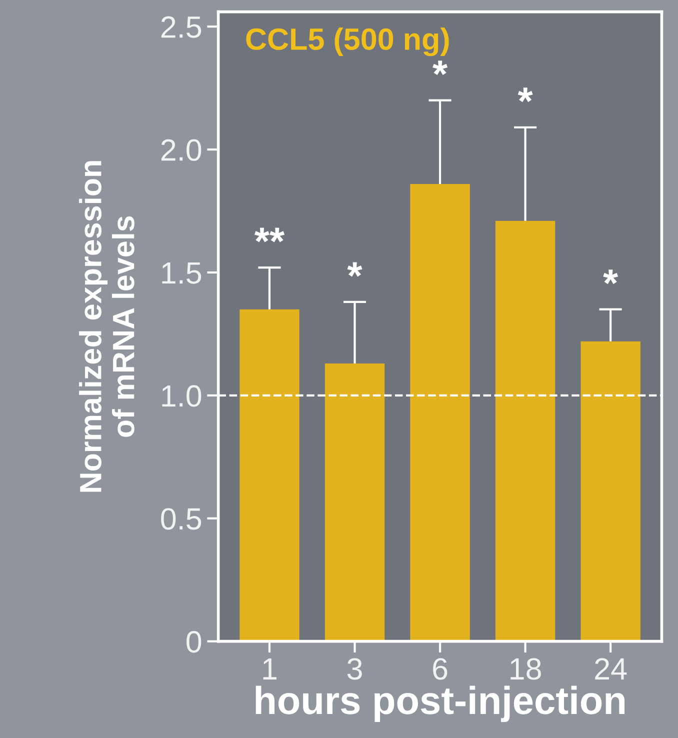 This screenshot has width=678, height=738. What do you see at coordinates (181, 27) in the screenshot?
I see `y-tick-label: 2.5` at bounding box center [181, 27].